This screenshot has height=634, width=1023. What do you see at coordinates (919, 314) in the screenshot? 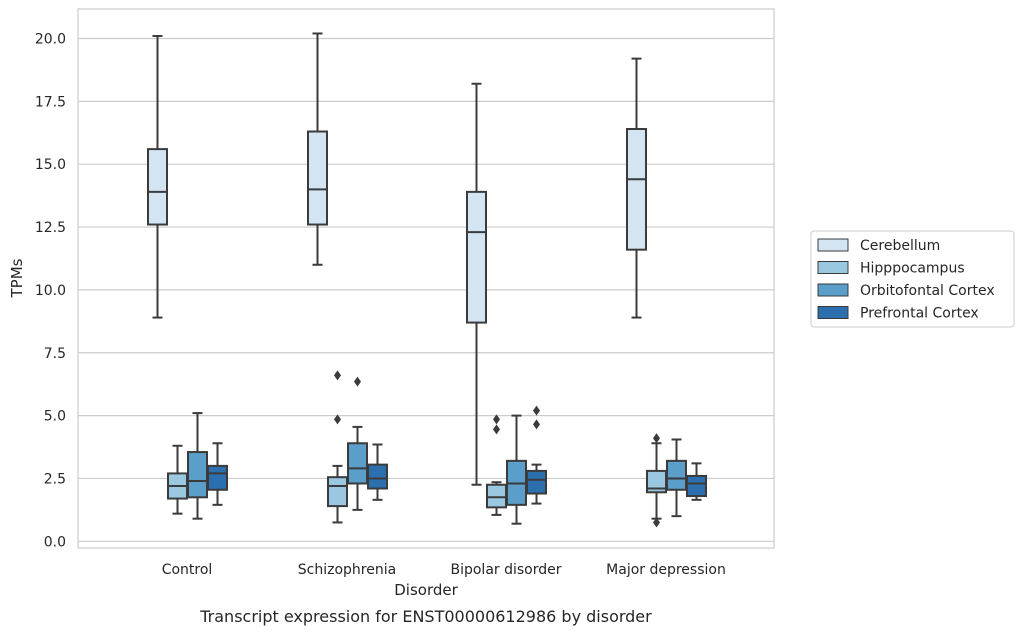
I see `legend-label: Prefrontal Cortex` at bounding box center [919, 314].